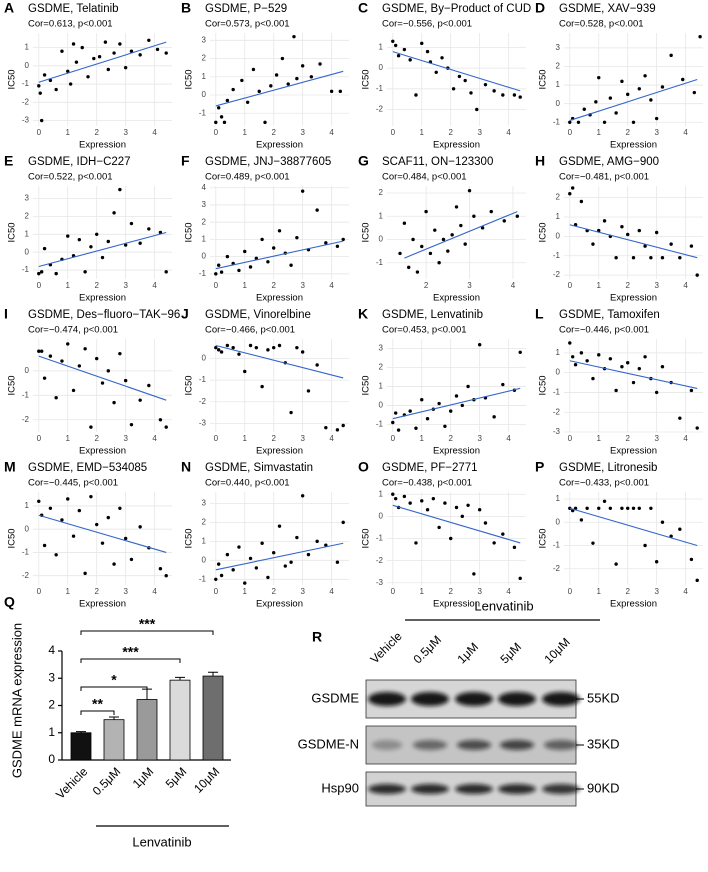 The image size is (708, 872). What do you see at coordinates (185, 314) in the screenshot?
I see `panel-letter: J` at bounding box center [185, 314].